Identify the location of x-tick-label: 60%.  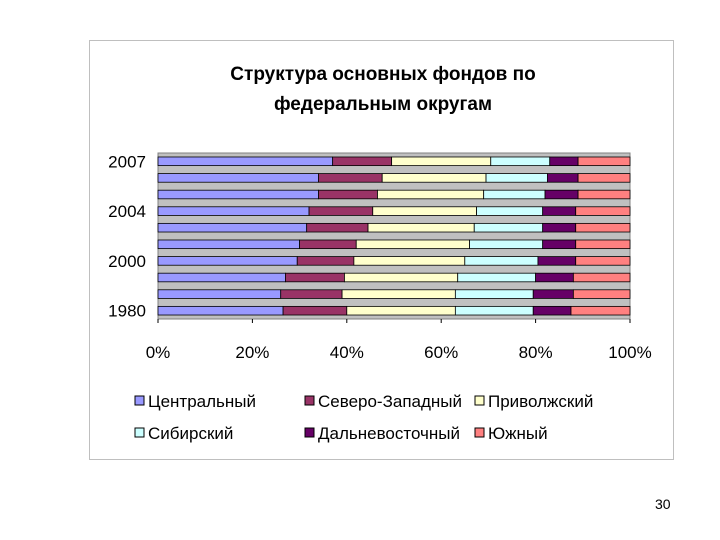
(441, 352).